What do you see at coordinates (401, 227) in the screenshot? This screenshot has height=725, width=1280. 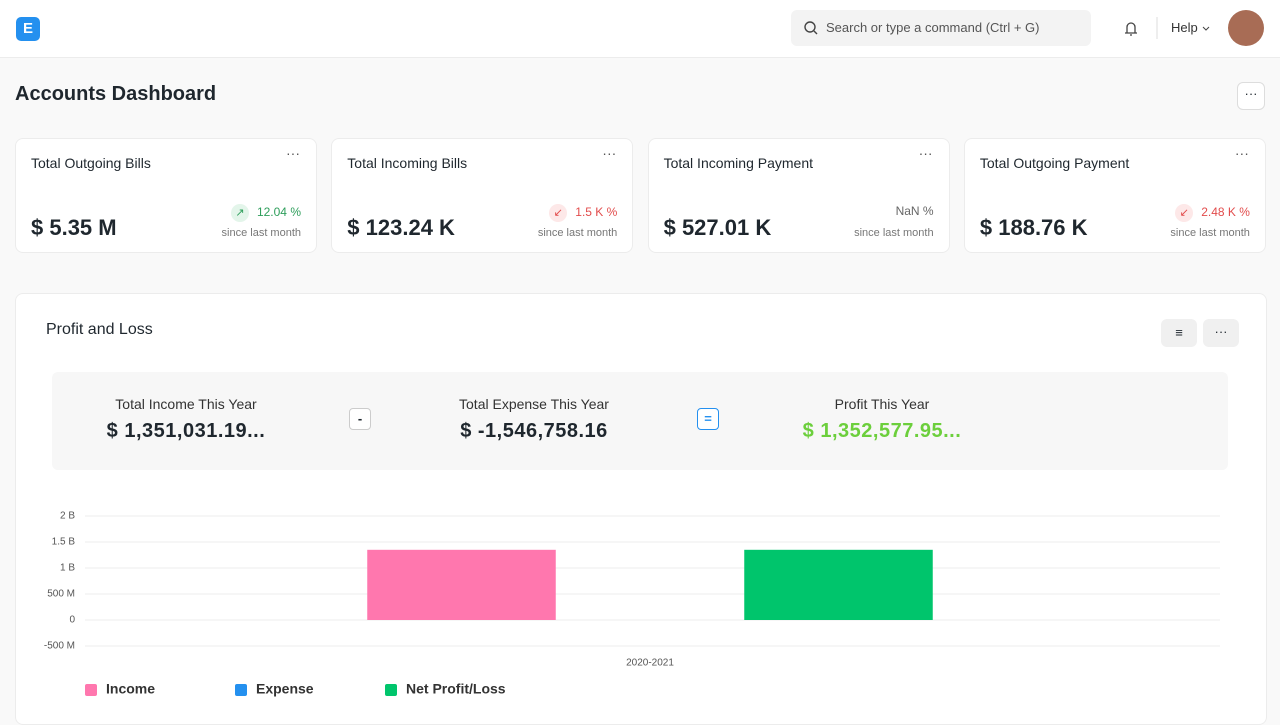 I see `card-value: $ 123.24 K` at bounding box center [401, 227].